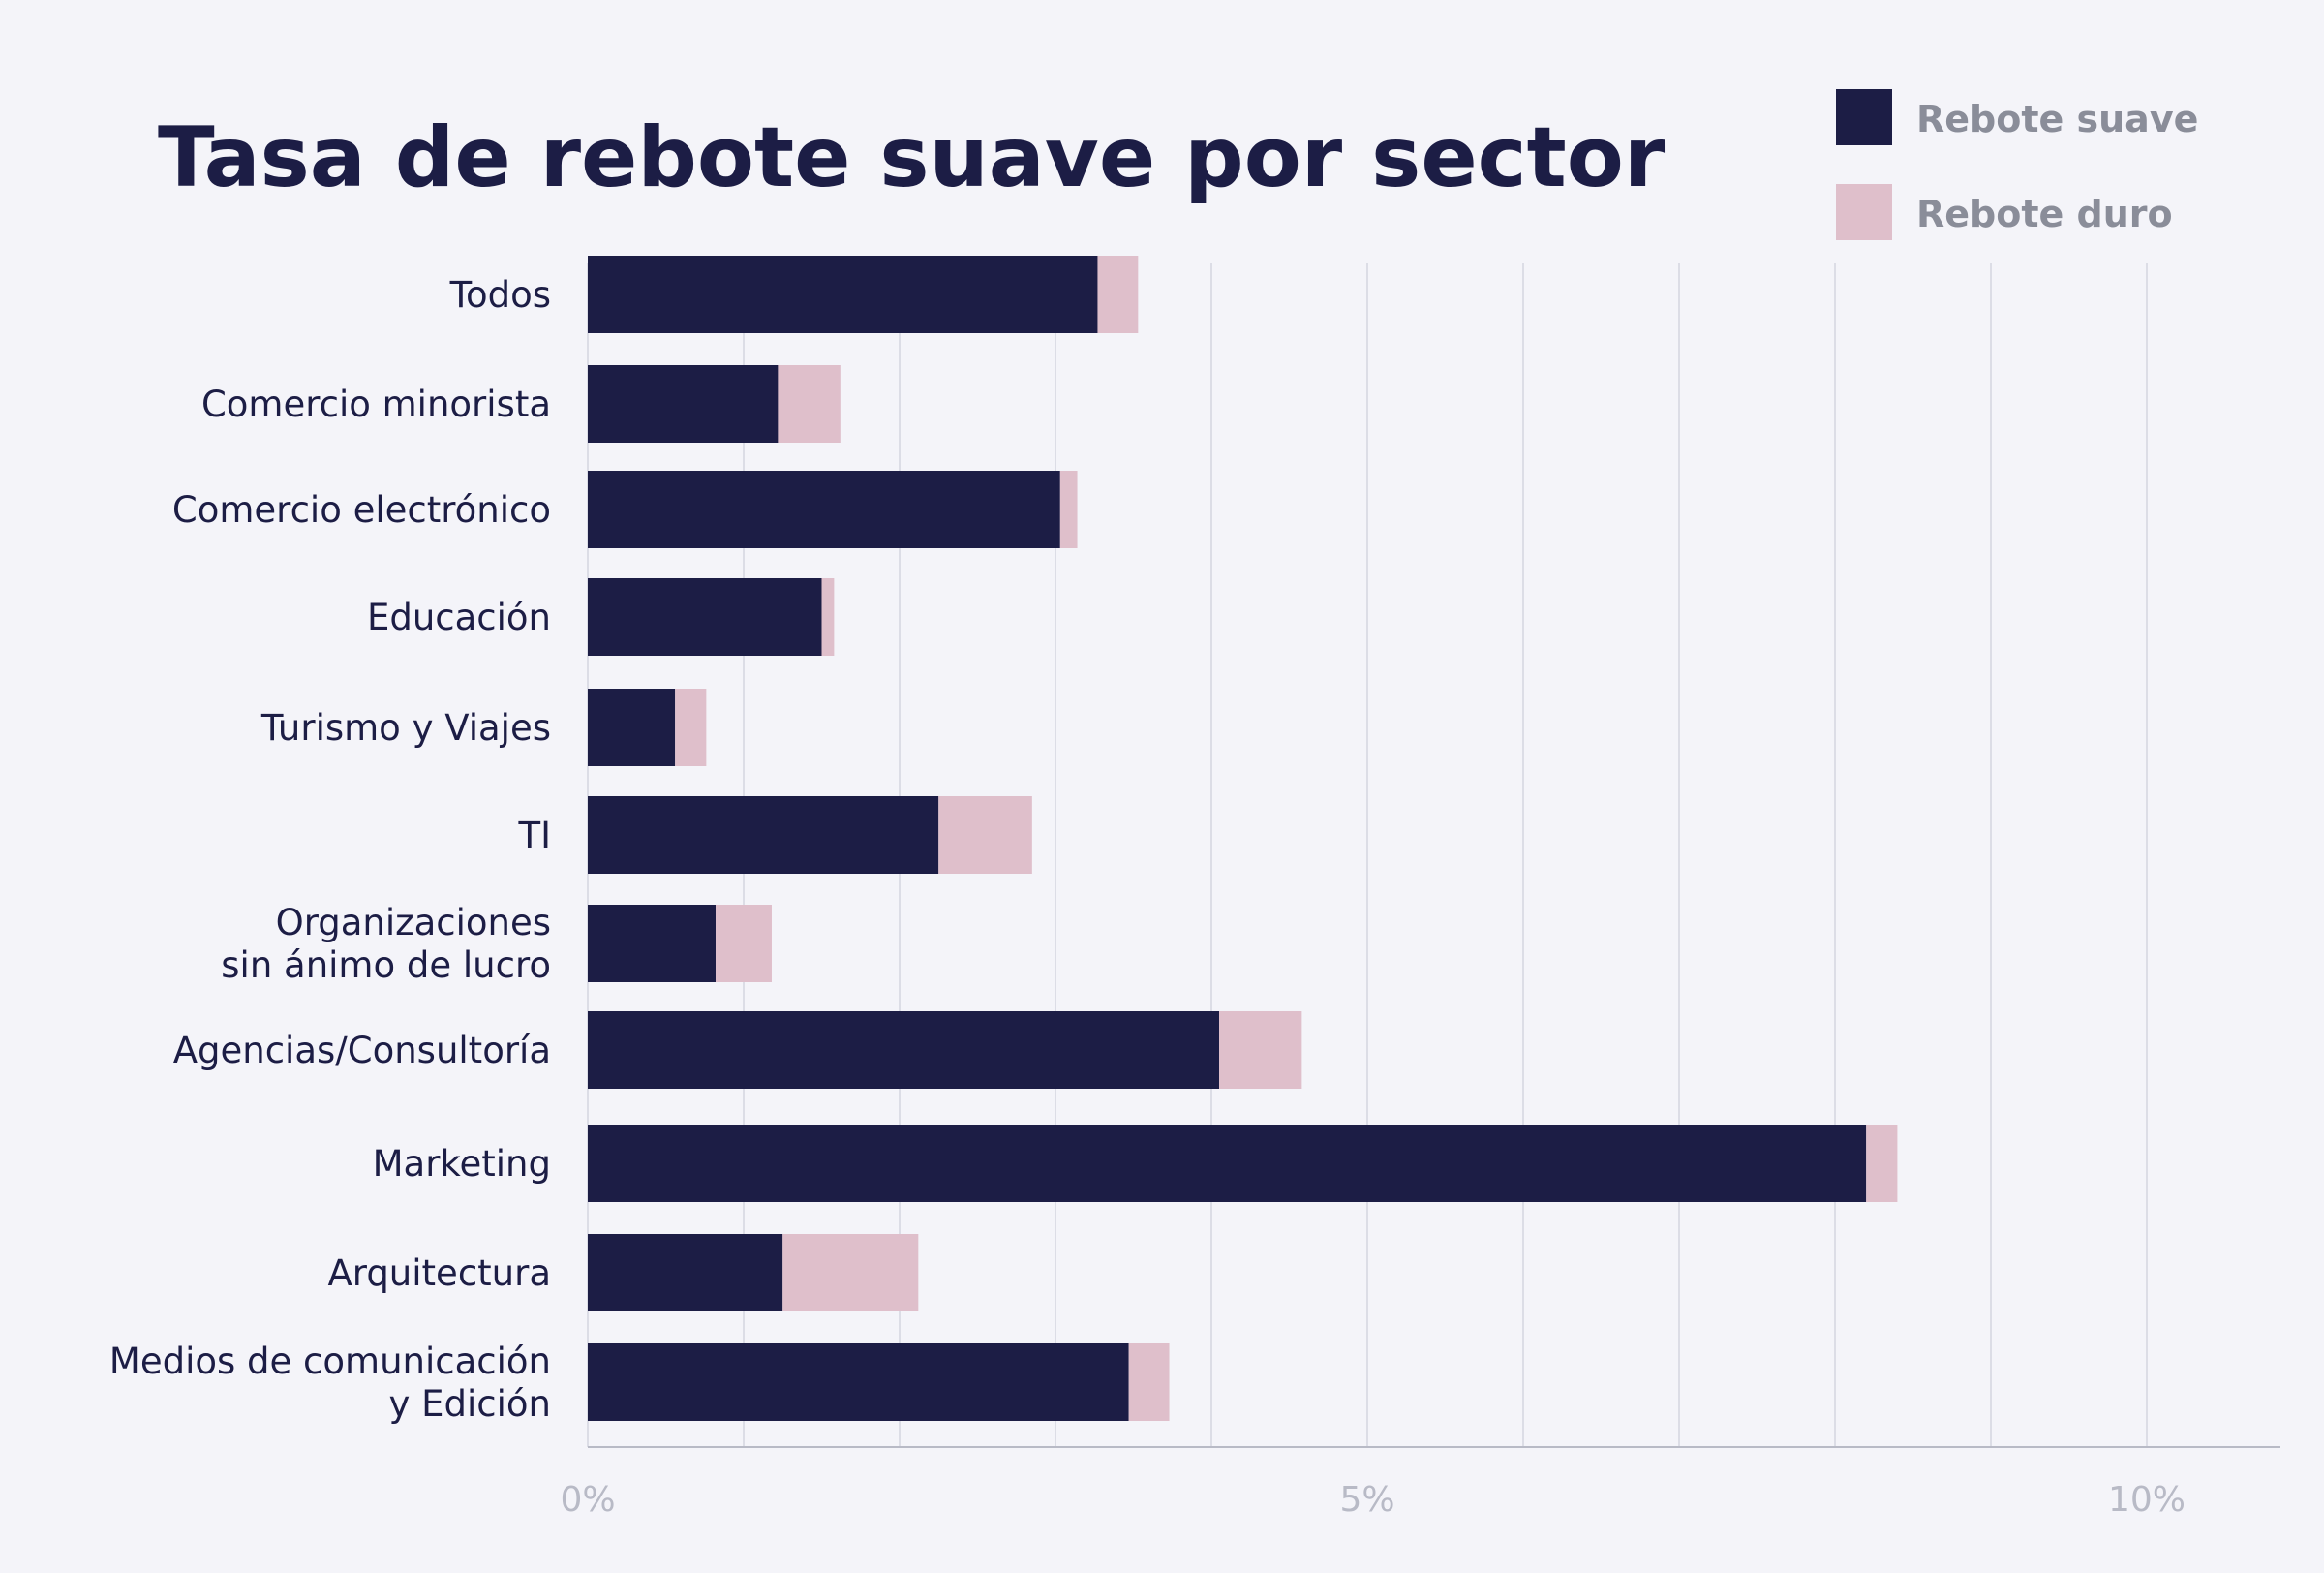 This screenshot has height=1573, width=2324. I want to click on category-label-arquitectura: Arquitectura, so click(439, 1273).